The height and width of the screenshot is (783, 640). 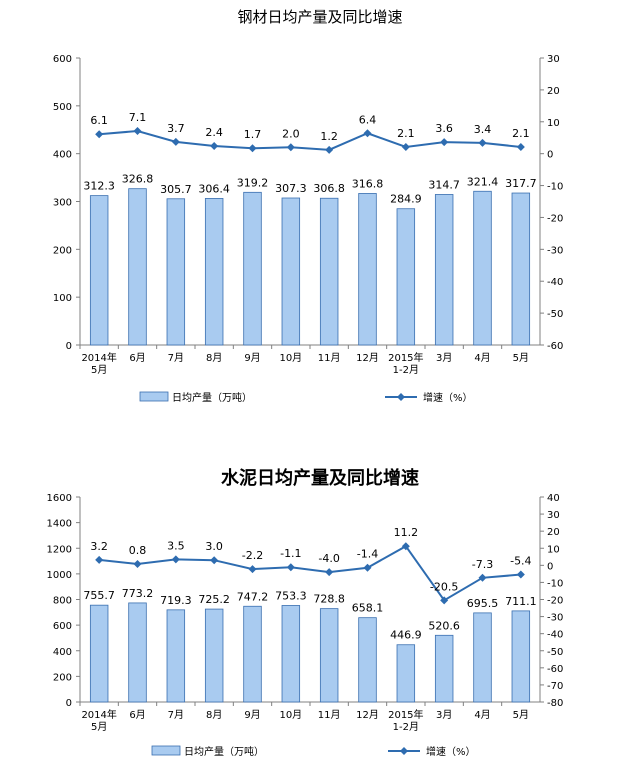 I want to click on left-axis-tick-label: 1600, so click(x=59, y=498).